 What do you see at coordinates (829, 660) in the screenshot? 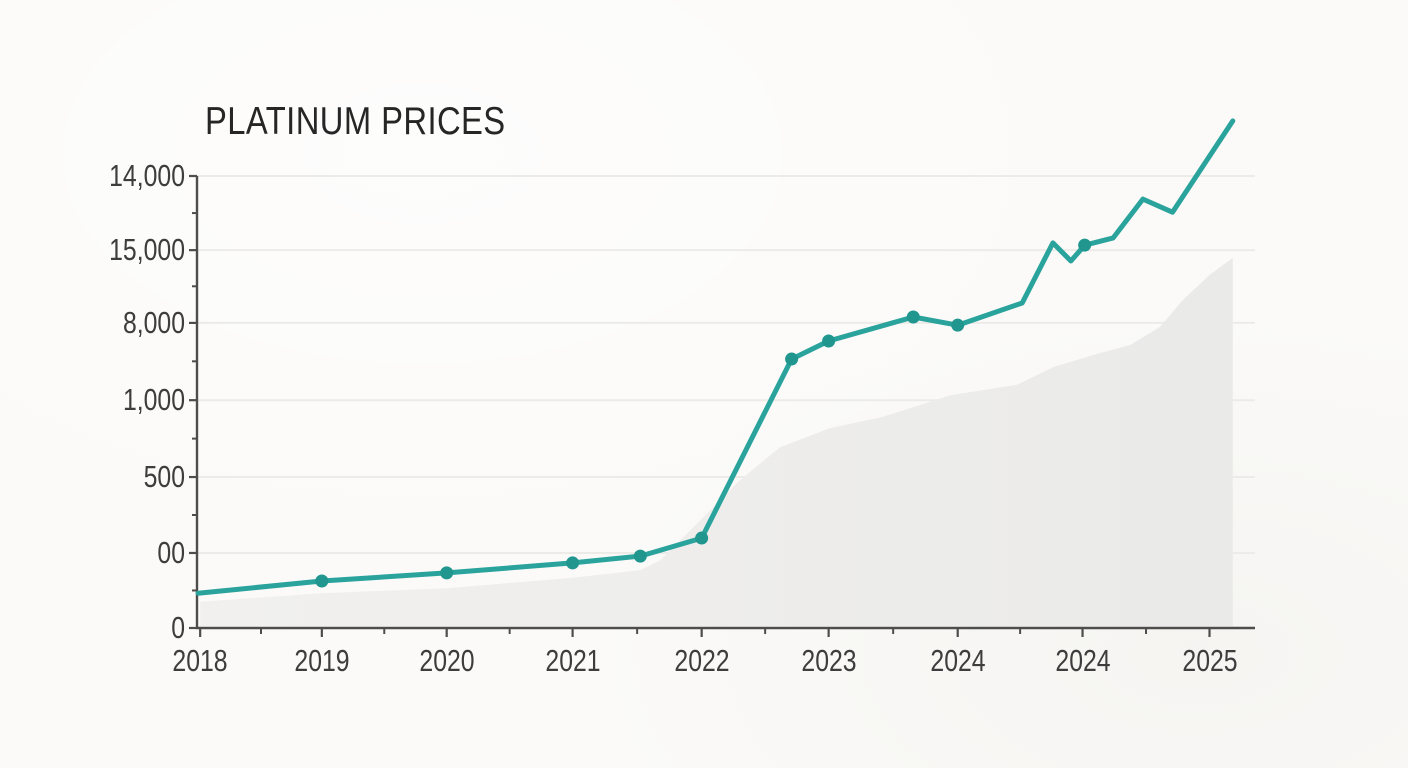
I see `x-tick-label: 2023` at bounding box center [829, 660].